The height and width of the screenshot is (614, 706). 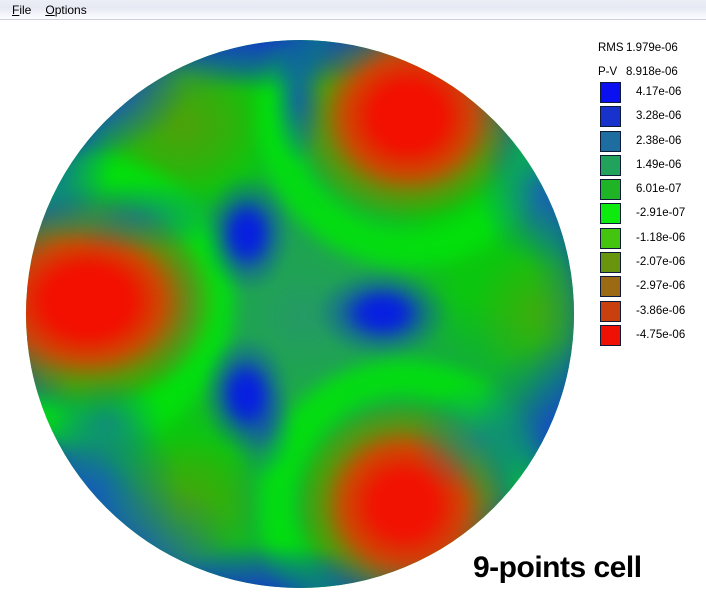 I want to click on legend-entry: 6.01e-07, so click(x=651, y=190).